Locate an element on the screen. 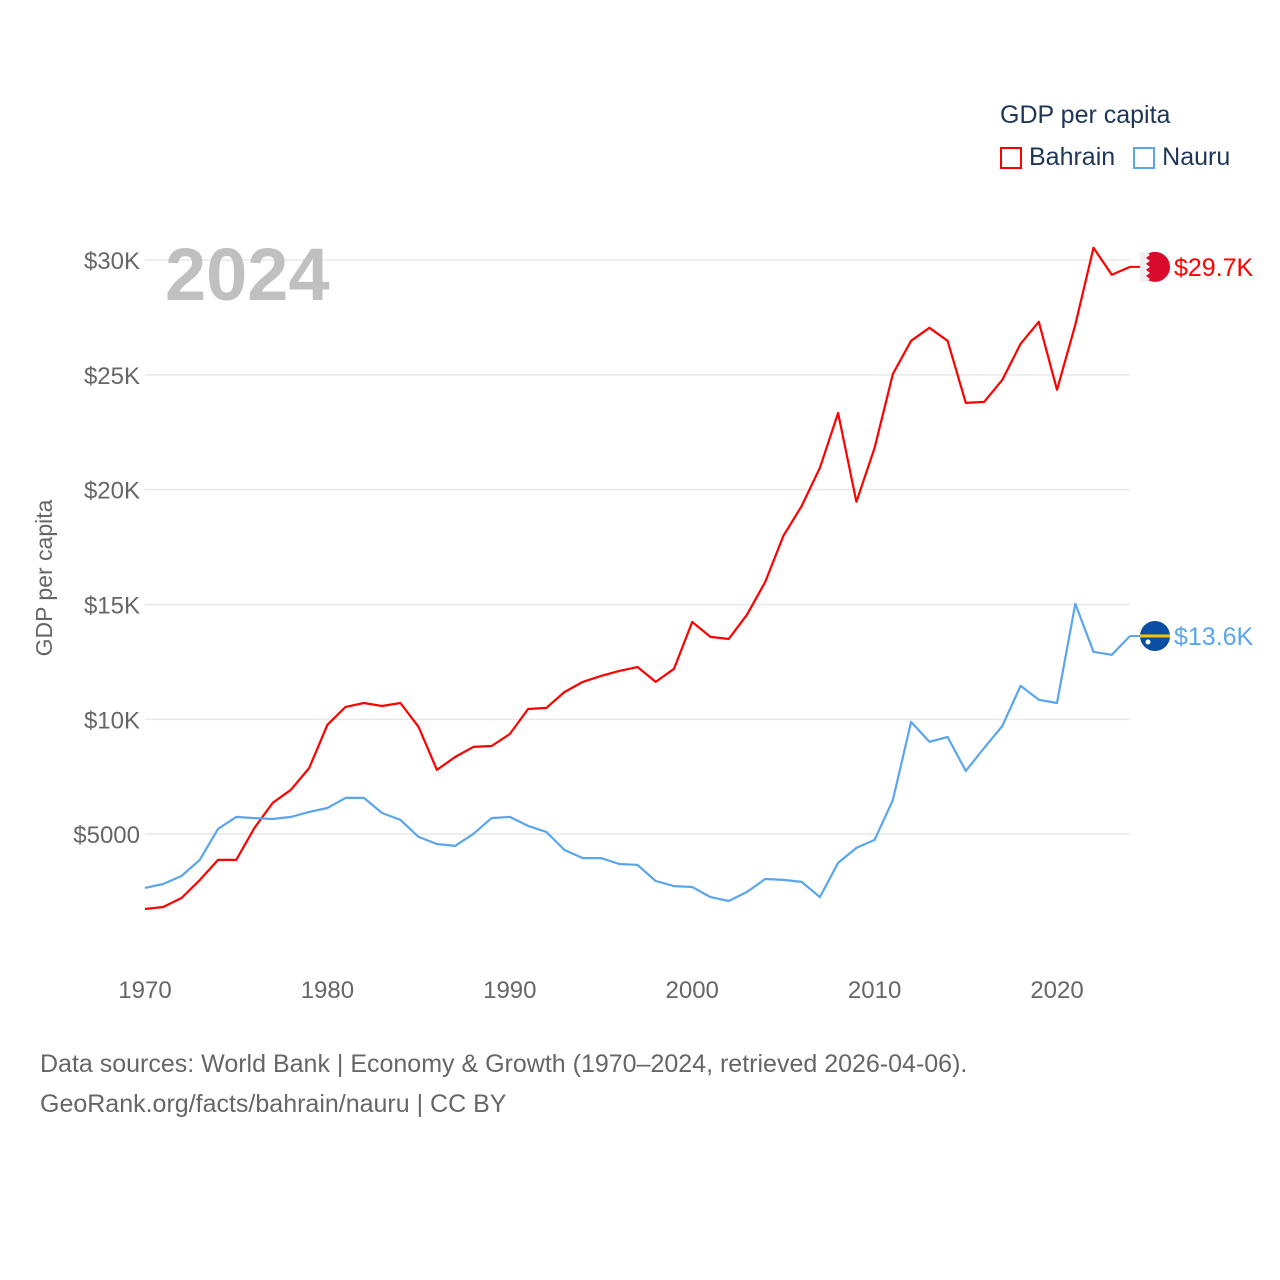 This screenshot has width=1280, height=1280. end-value-label-bahrain: $29.7K is located at coordinates (1214, 268).